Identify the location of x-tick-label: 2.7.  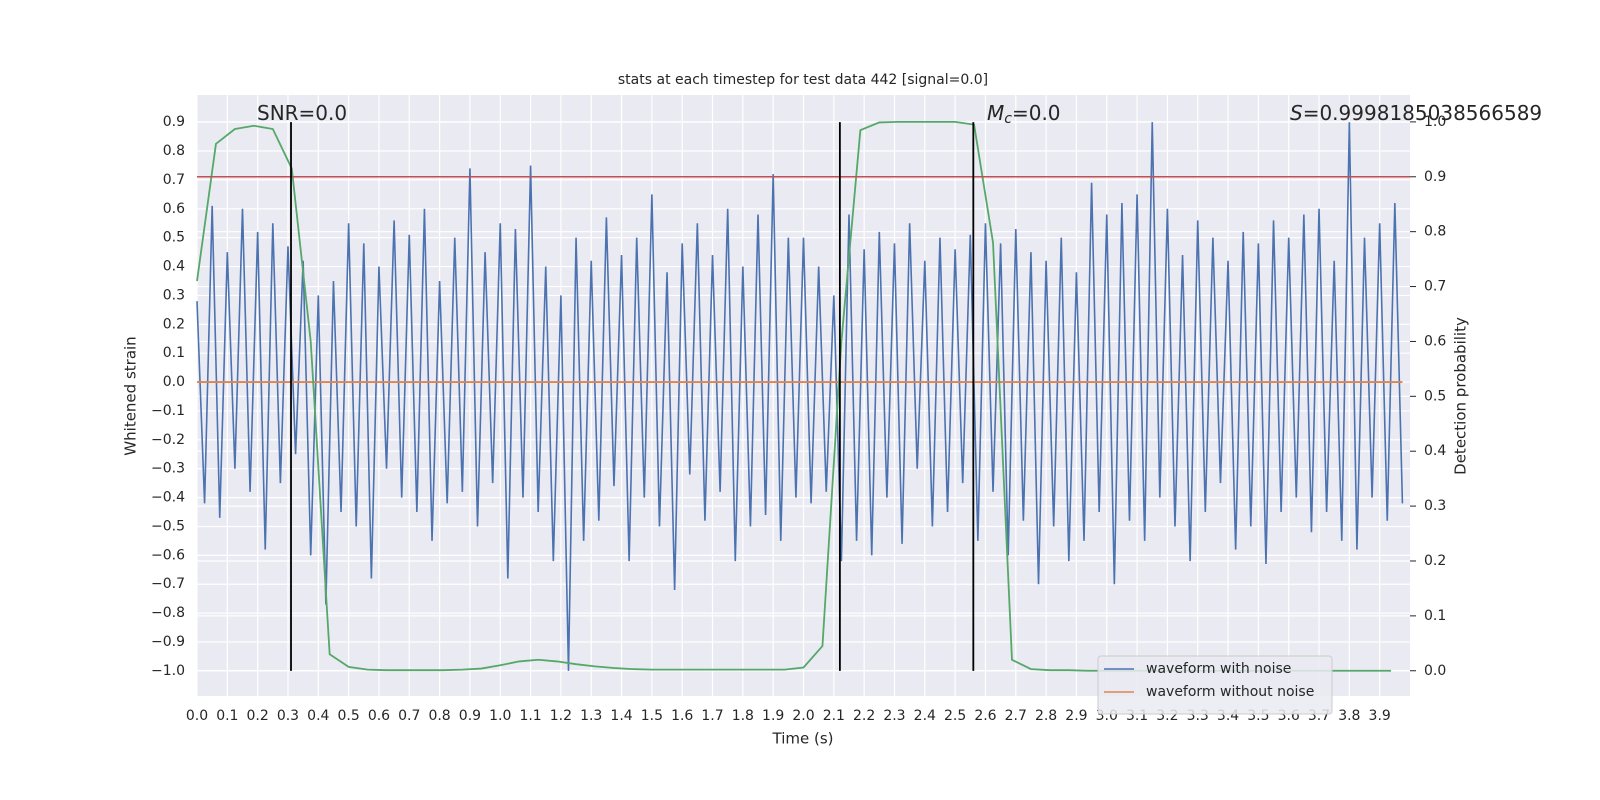
(1016, 716).